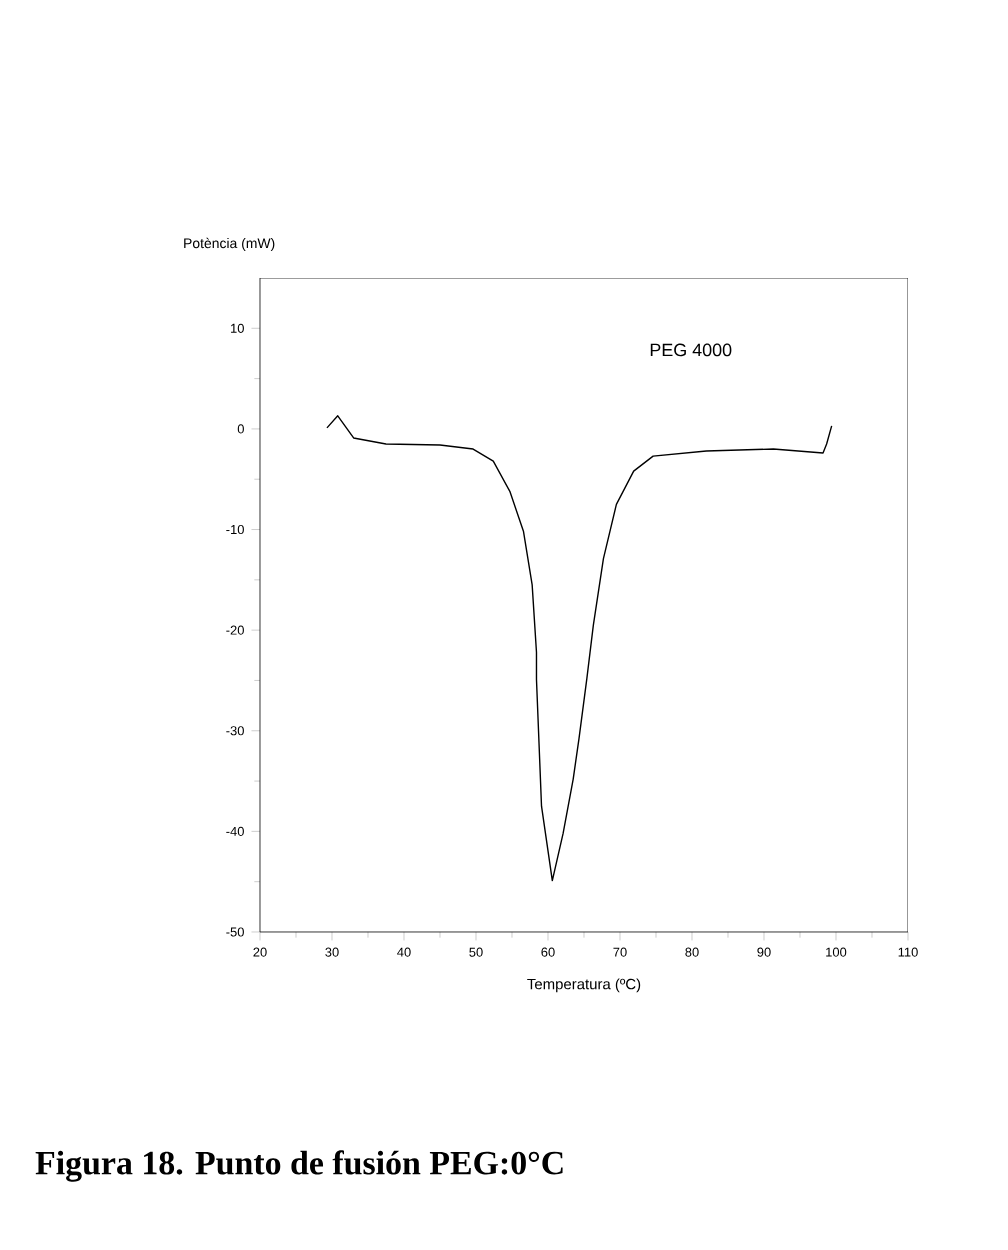  I want to click on text: Figura 18. Punto de fusión PEG:0°C, so click(299, 1166).